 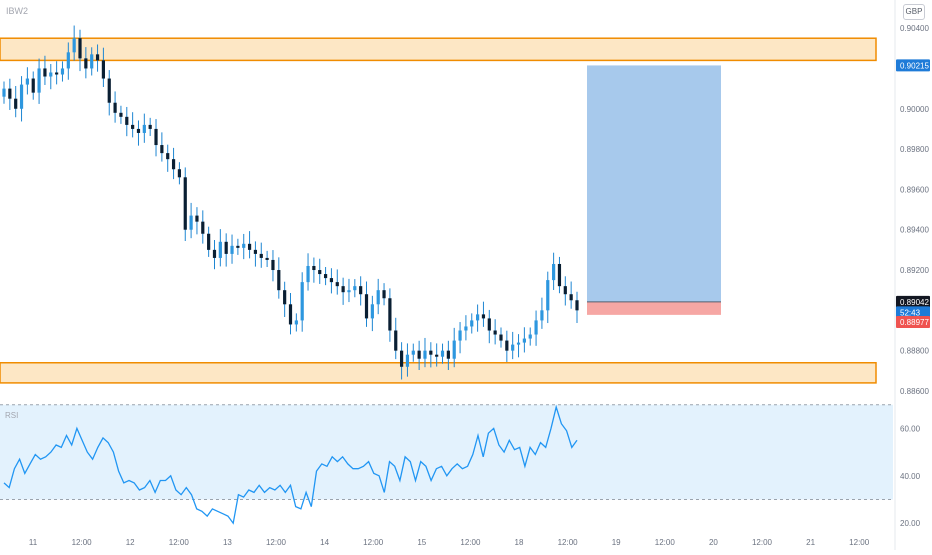 What do you see at coordinates (421, 542) in the screenshot?
I see `time-tick-label: 15` at bounding box center [421, 542].